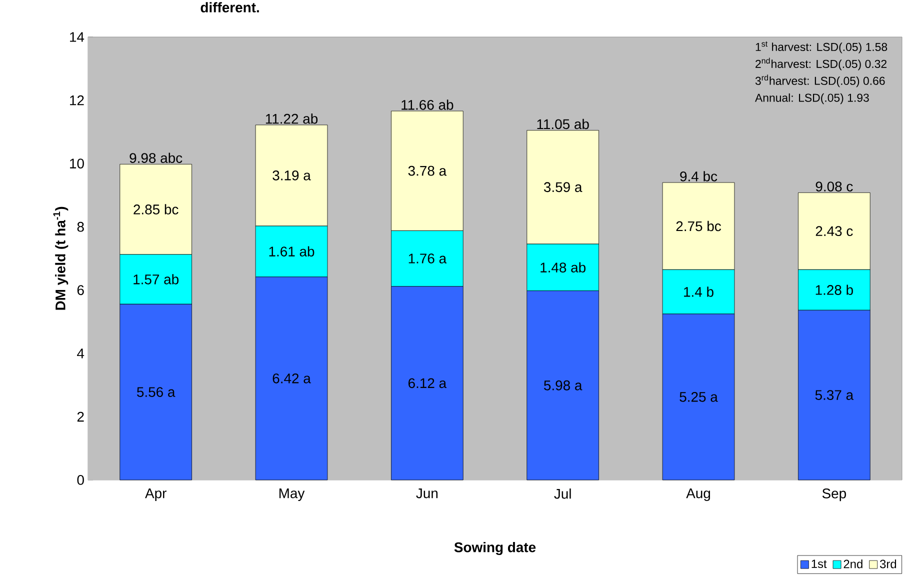 This screenshot has width=906, height=586. Describe the element at coordinates (821, 64) in the screenshot. I see `annotation: 2$^{nd}$harvest: LSD(.05) 0.32` at that location.